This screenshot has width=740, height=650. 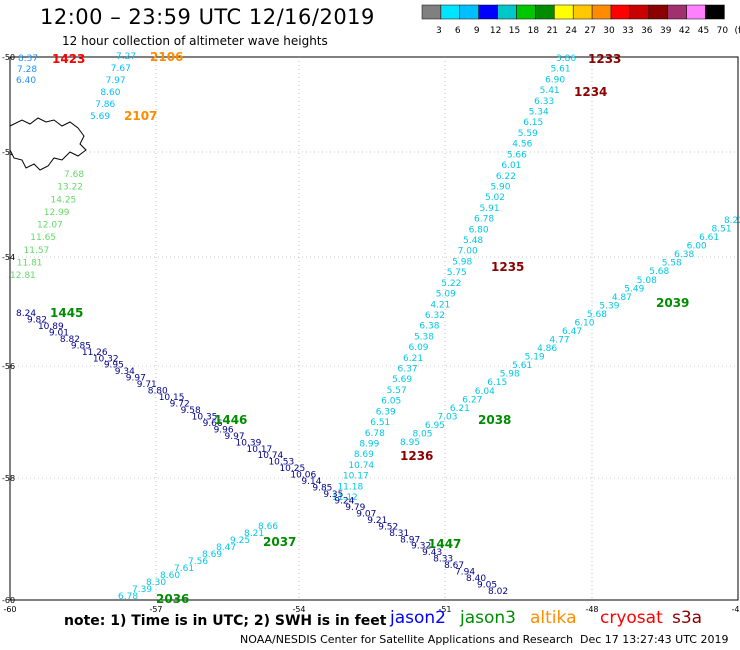 What do you see at coordinates (279, 542) in the screenshot?
I see `pass-time-label: 2037` at bounding box center [279, 542].